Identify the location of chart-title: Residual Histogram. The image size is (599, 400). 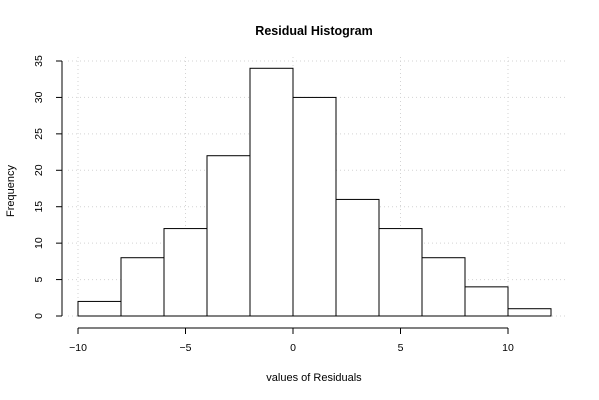
(313, 31).